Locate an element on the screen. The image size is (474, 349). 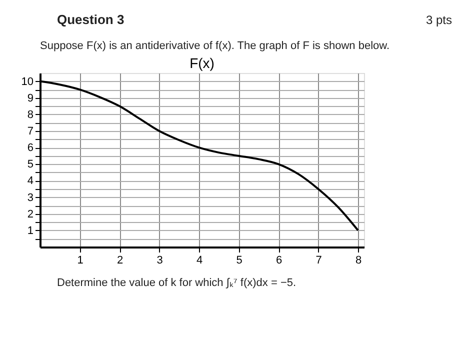
x-tick-label: 3 is located at coordinates (159, 260).